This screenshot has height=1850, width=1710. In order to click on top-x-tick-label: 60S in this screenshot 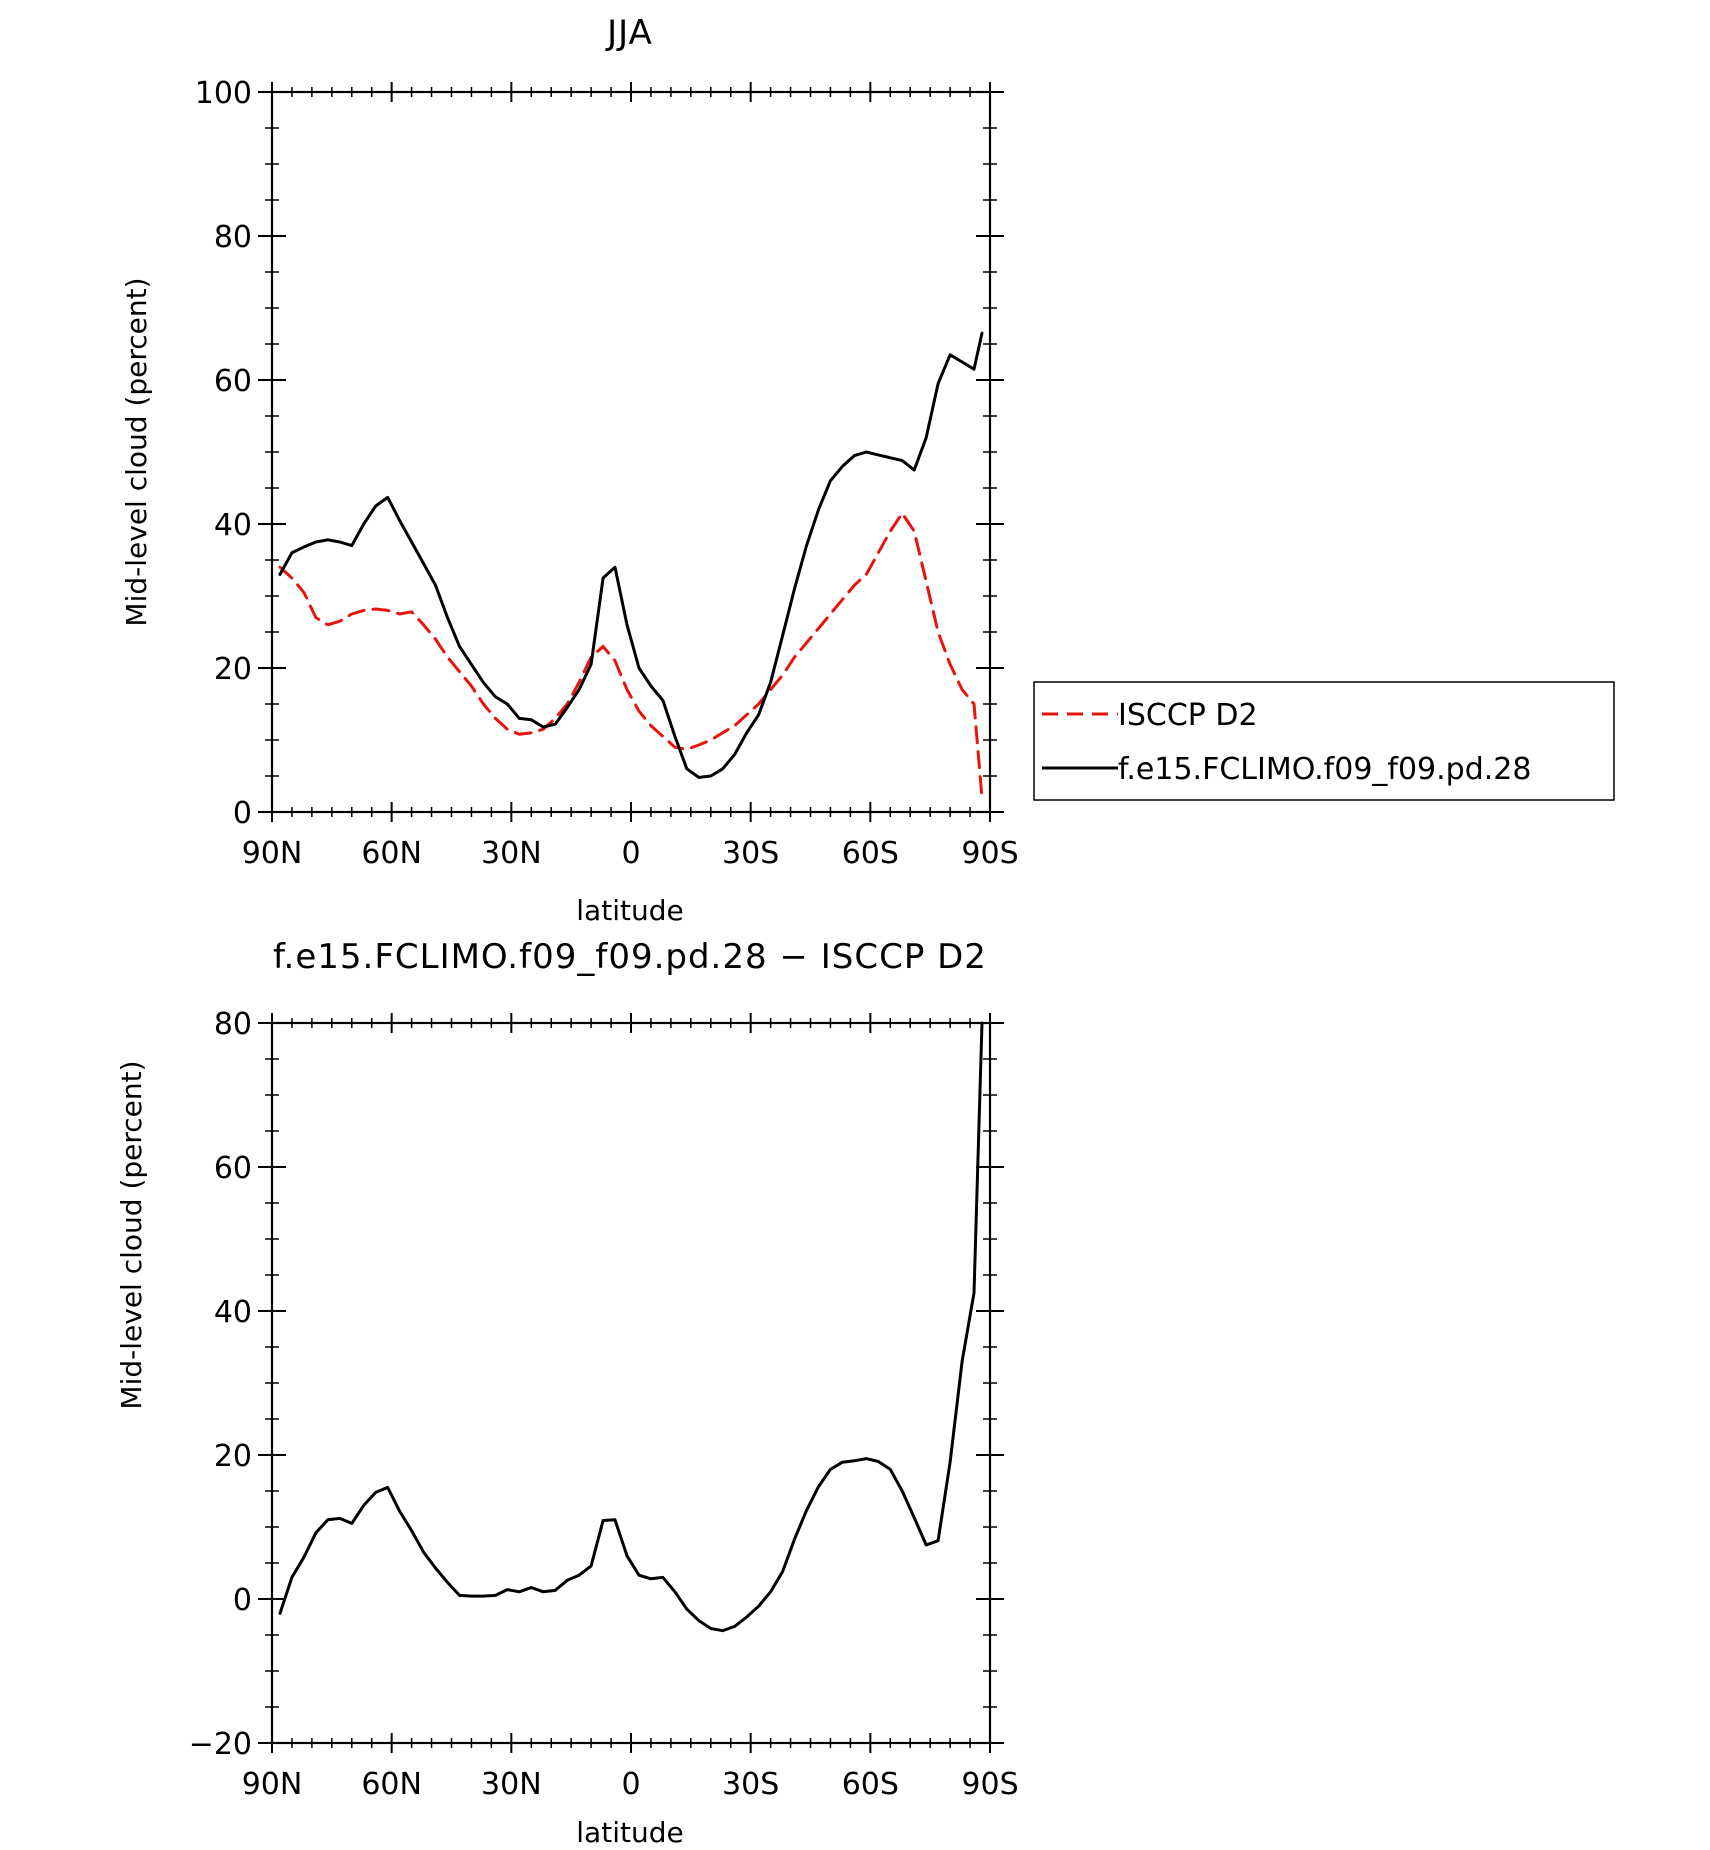, I will do `click(870, 853)`.